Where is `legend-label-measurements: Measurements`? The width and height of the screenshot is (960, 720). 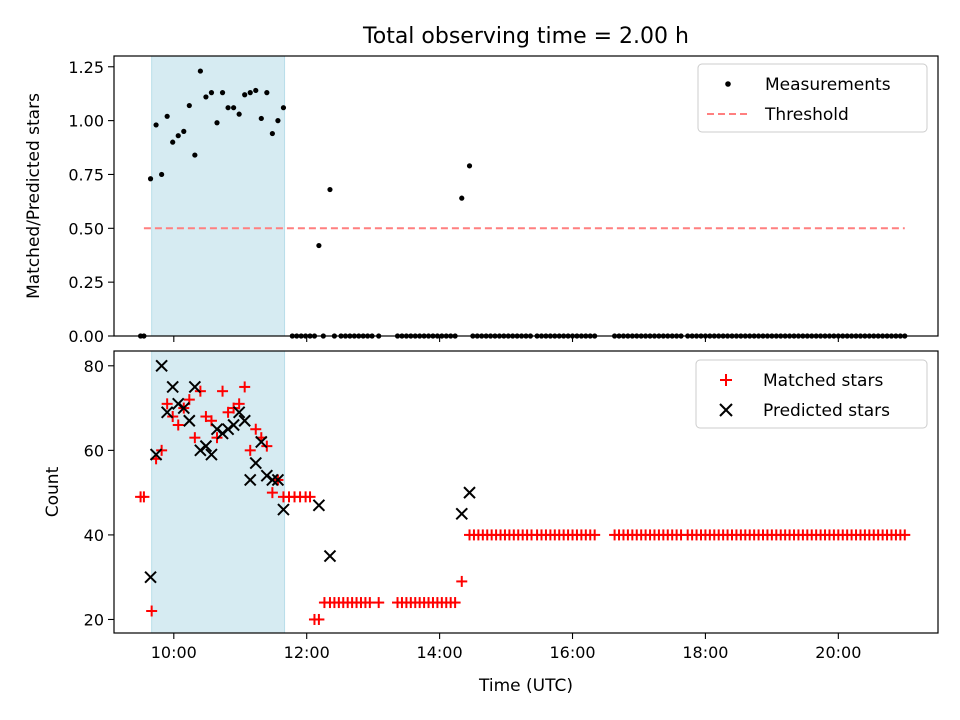
legend-label-measurements: Measurements is located at coordinates (828, 85).